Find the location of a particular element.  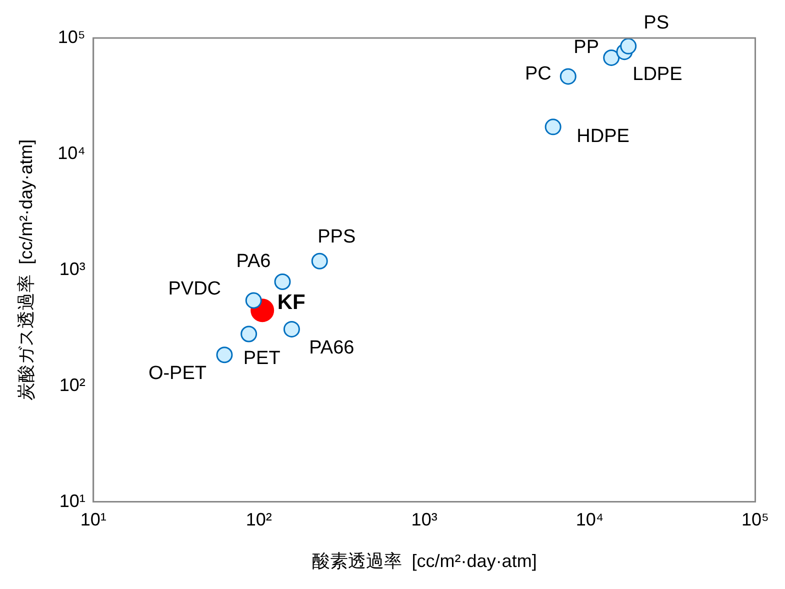

x-axis-title: 酸素透過率 [cc/m²·day·atm] is located at coordinates (424, 561).